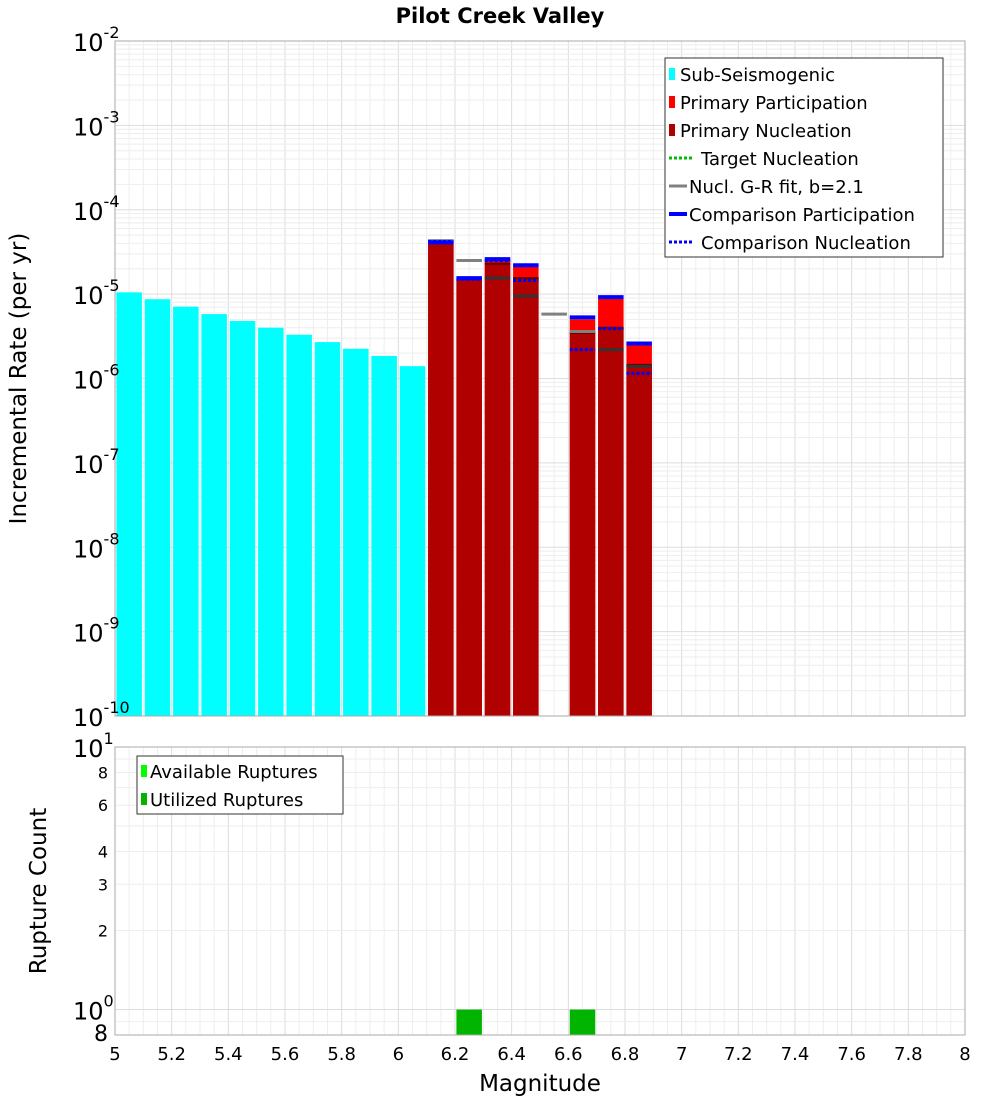  Describe the element at coordinates (144, 799) in the screenshot. I see `legend-swatch-utilized-ruptures` at that location.